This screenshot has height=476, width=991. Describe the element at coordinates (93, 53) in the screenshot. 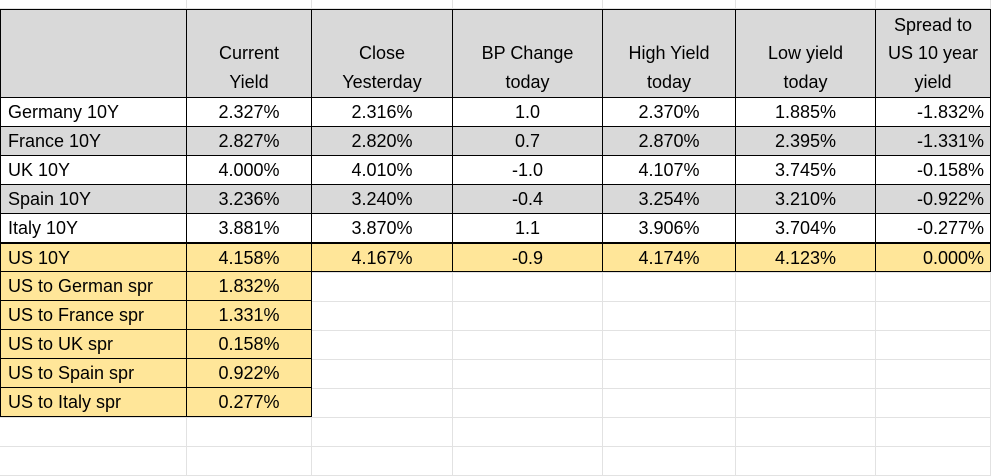

I see `header-blank-cell` at that location.